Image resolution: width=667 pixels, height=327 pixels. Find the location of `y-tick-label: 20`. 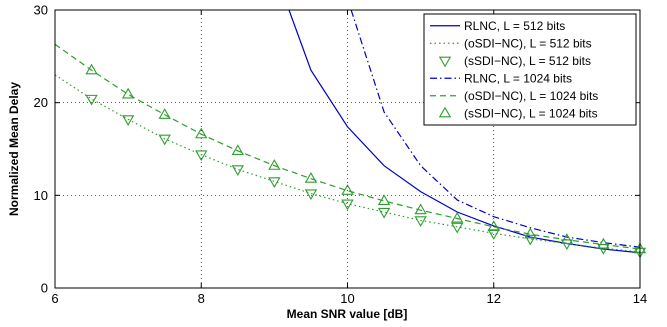

y-tick-label: 20 is located at coordinates (41, 102).